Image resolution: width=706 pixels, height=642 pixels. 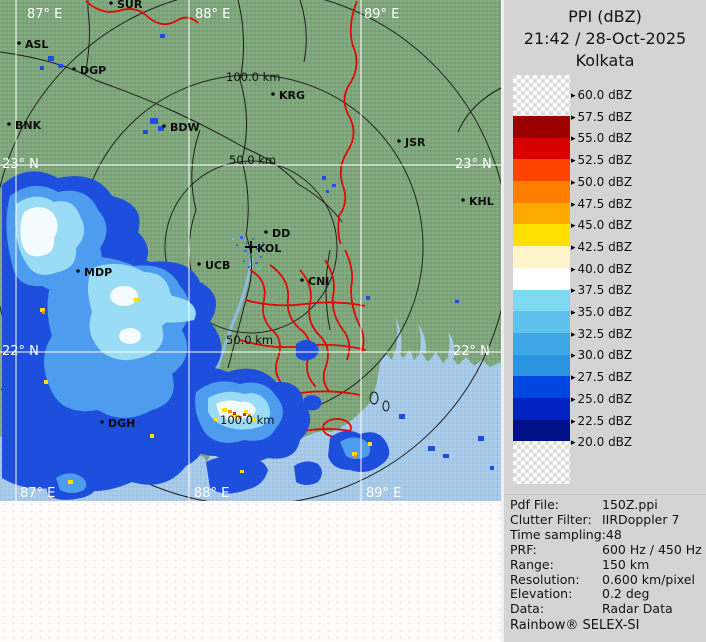 I want to click on graticule-label: 89° E, so click(x=381, y=14).